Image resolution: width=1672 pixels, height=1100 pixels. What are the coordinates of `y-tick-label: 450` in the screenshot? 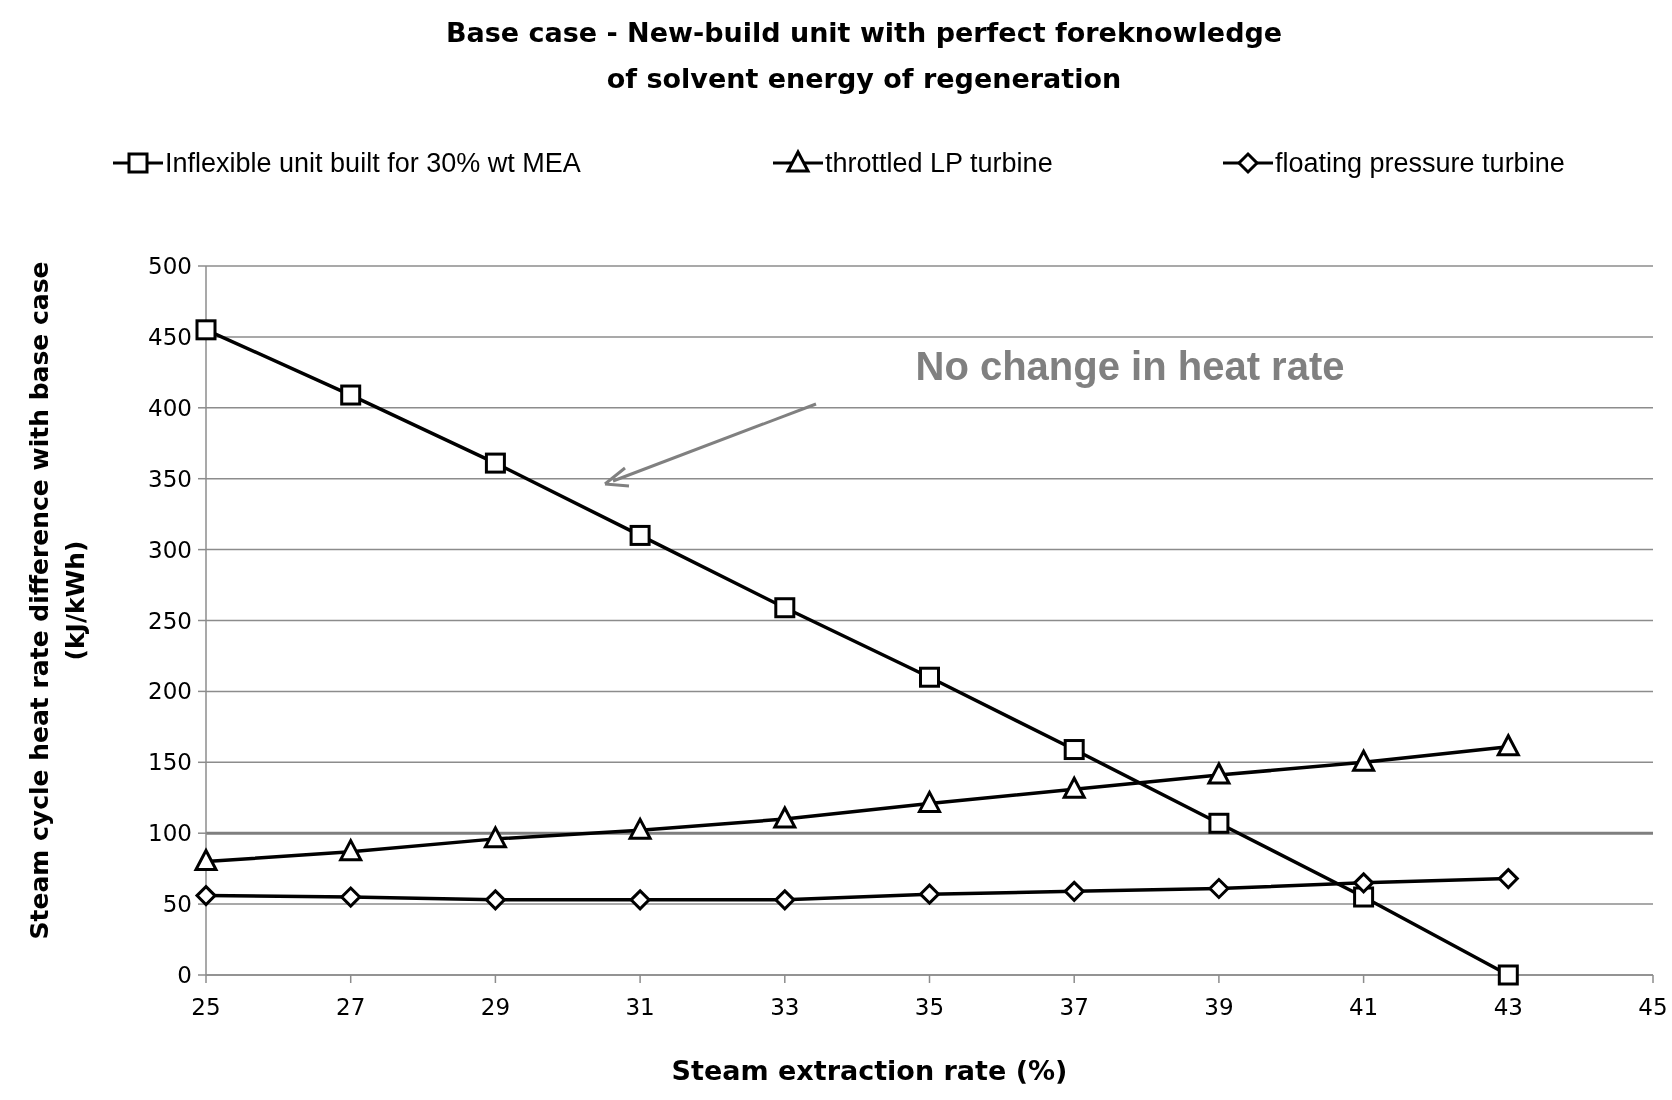 It's located at (170, 336).